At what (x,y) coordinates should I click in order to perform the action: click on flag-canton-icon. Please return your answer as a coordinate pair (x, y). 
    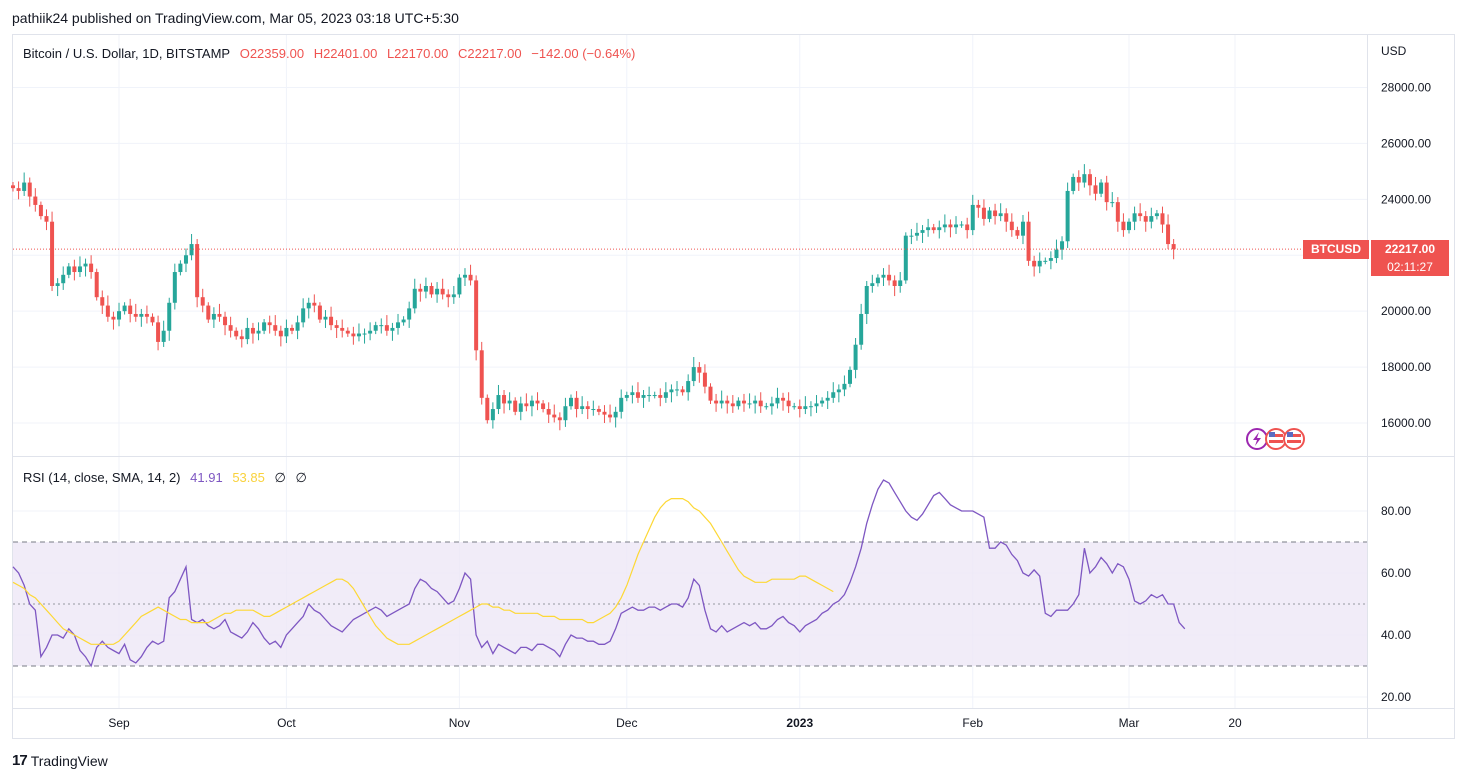
    Looking at the image, I should click on (1290, 434).